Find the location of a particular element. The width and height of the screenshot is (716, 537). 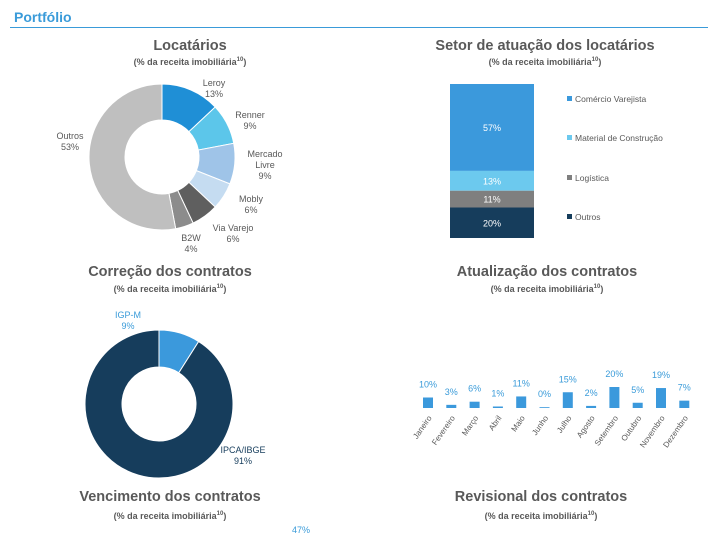

slice-label: Leroy is located at coordinates (214, 83).